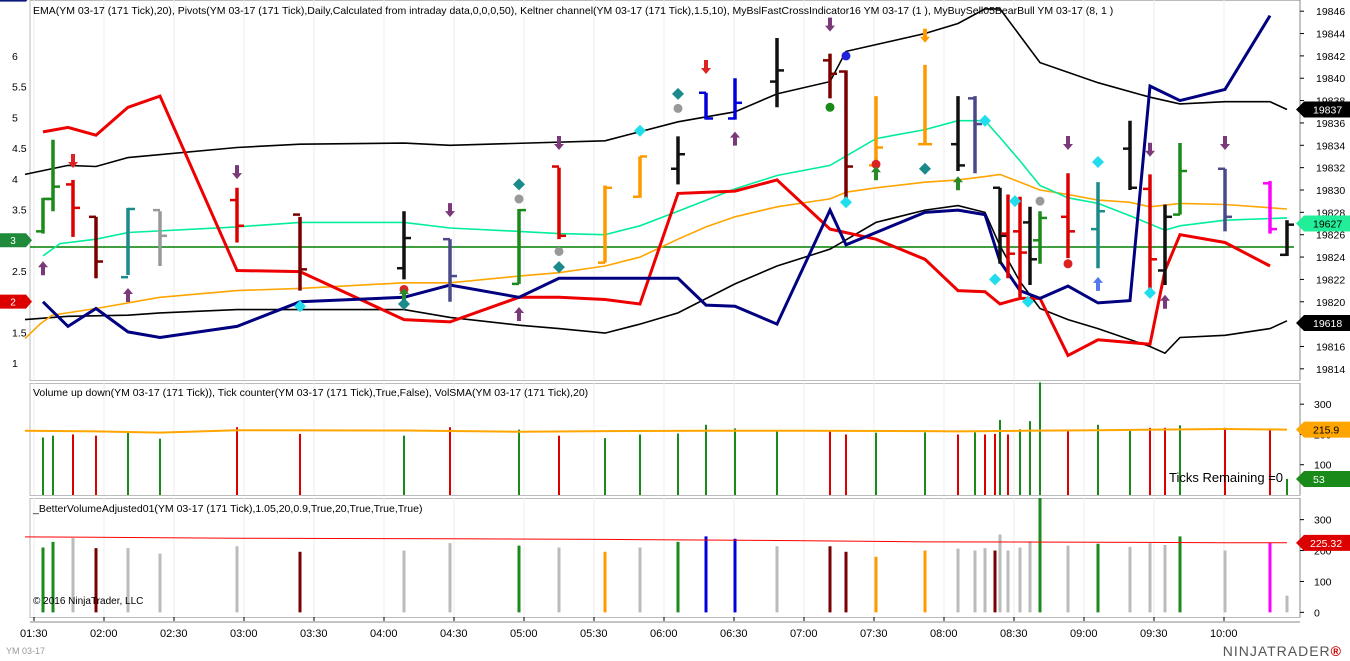 The height and width of the screenshot is (661, 1350). Describe the element at coordinates (1326, 544) in the screenshot. I see `bva-sma-label: 225.32` at that location.